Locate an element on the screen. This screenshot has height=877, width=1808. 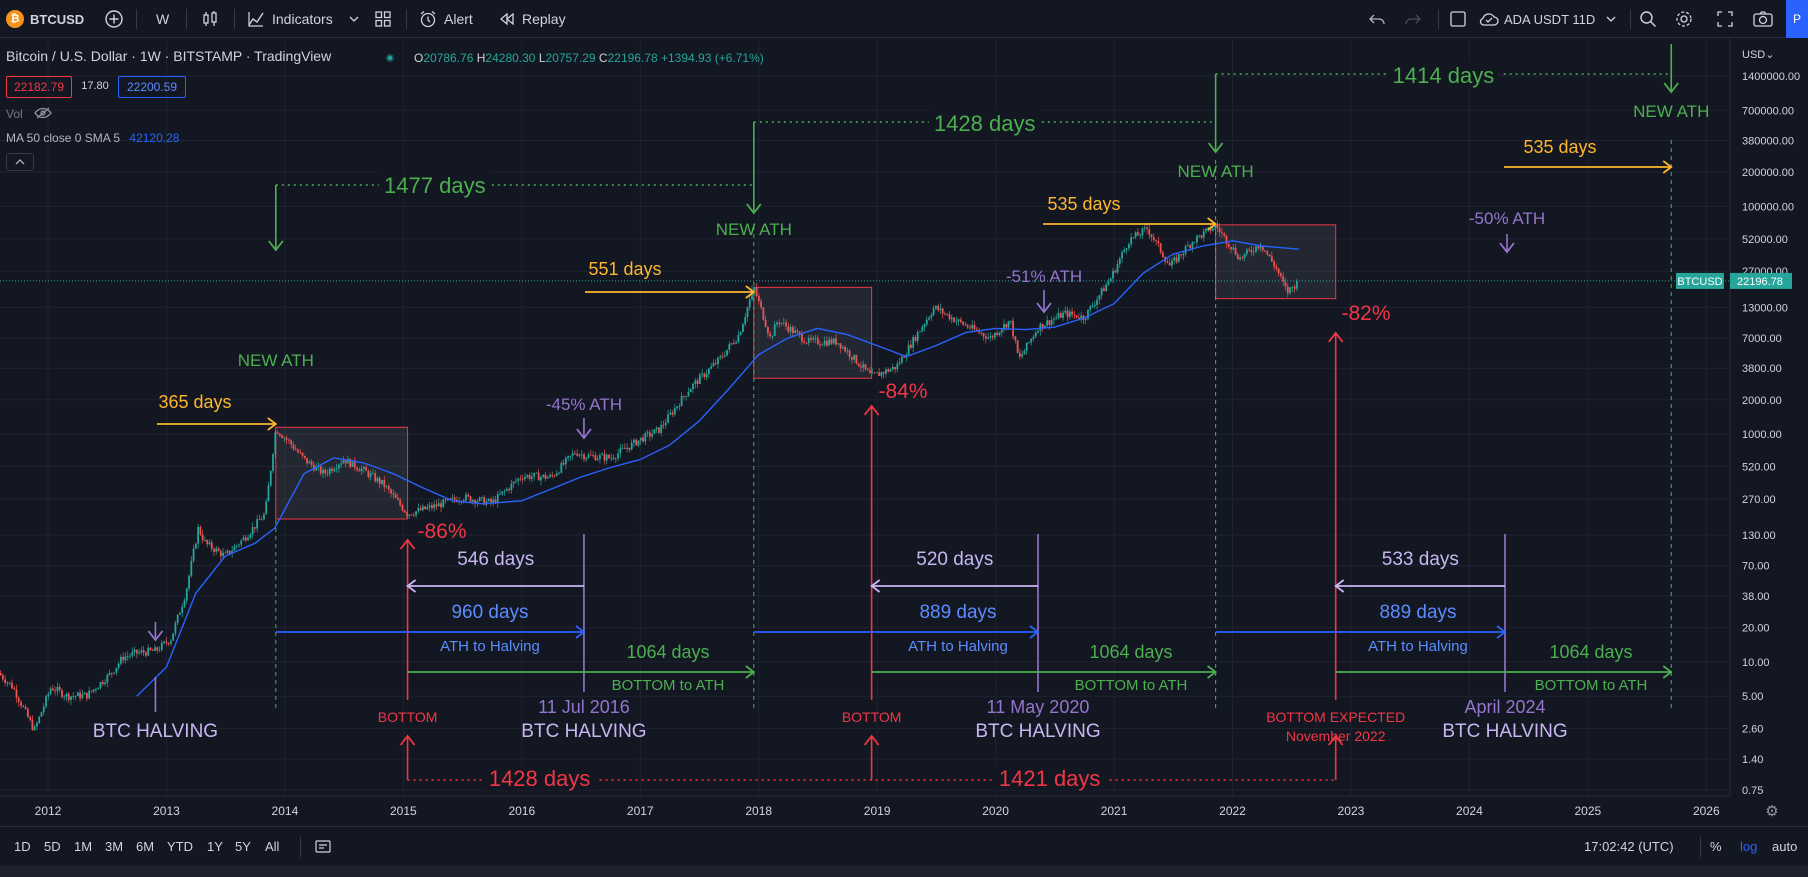
range-ytd: YTD is located at coordinates (180, 846).